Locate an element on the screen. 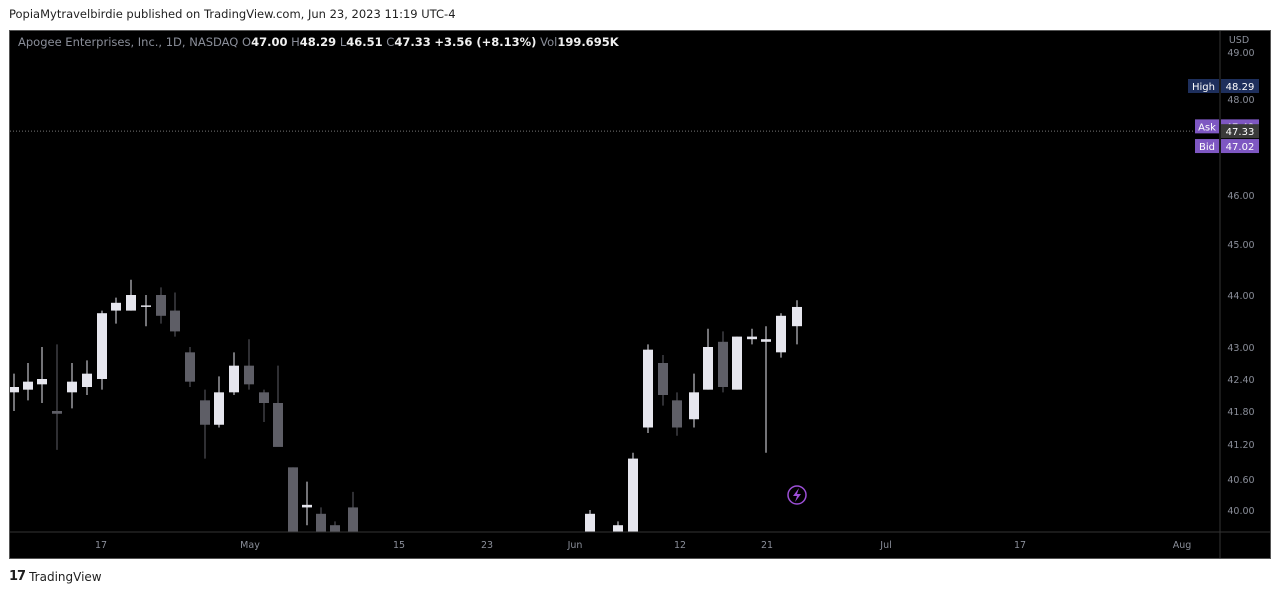  y-tick-label: 46.00 is located at coordinates (1240, 196).